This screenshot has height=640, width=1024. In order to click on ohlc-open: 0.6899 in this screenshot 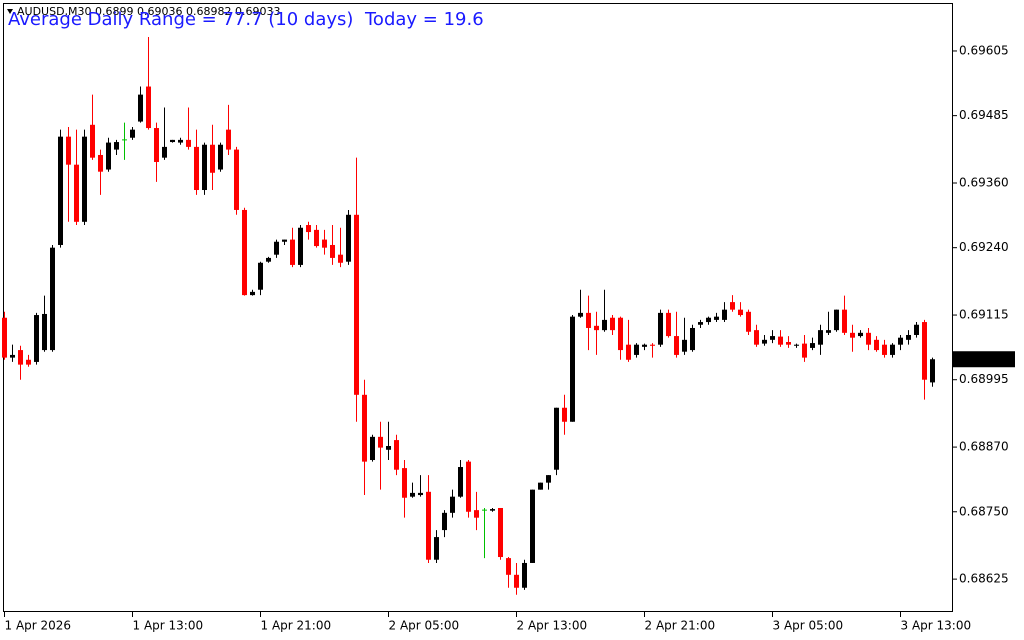, I will do `click(114, 11)`.